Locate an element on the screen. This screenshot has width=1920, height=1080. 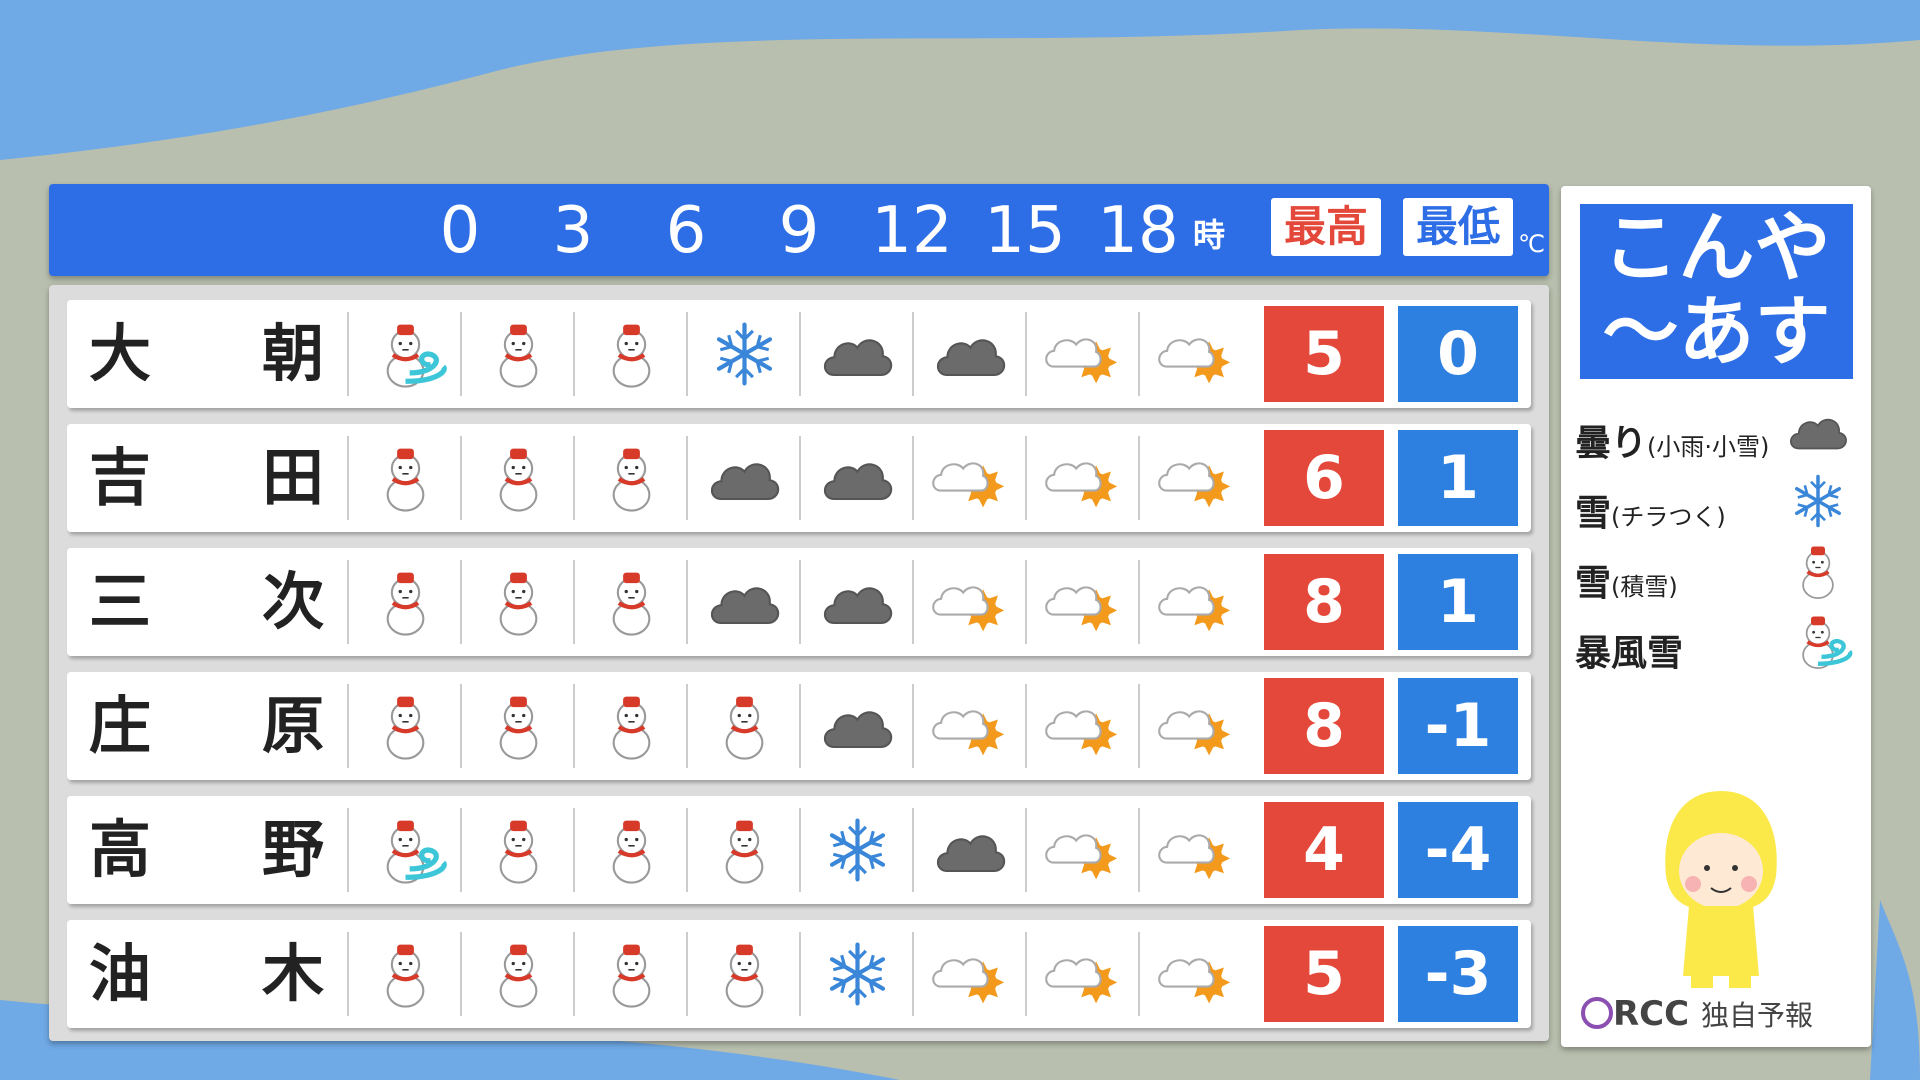
legend-label: 雪 is located at coordinates (1593, 583).